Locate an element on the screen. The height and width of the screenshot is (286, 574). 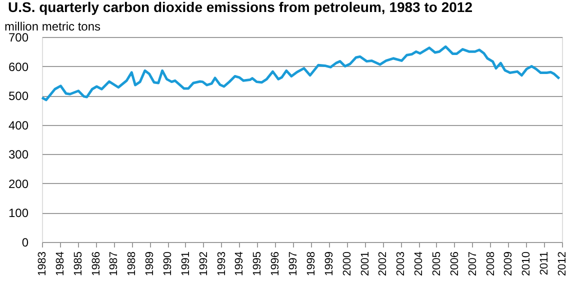
x-tick-label: 2005 is located at coordinates (436, 264).